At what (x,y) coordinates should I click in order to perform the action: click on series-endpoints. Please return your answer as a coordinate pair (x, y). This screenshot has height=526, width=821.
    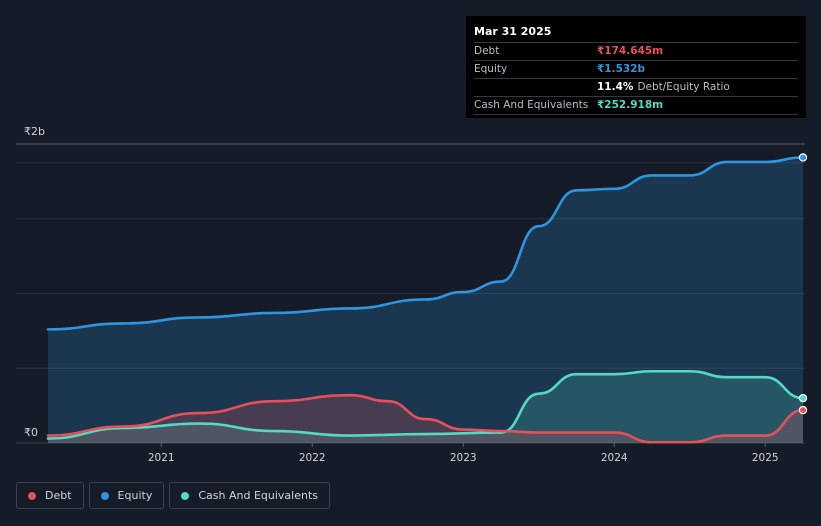
    Looking at the image, I should click on (803, 284).